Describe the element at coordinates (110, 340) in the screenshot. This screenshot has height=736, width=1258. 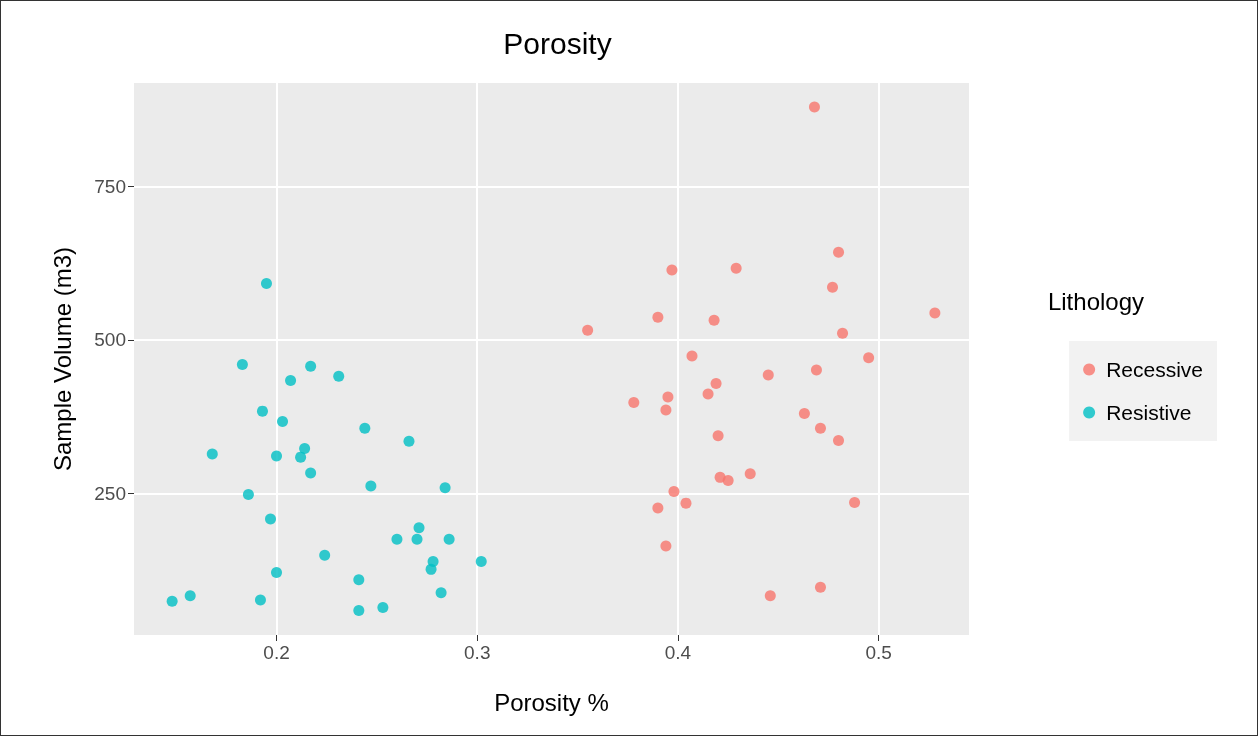
I see `y-tick-label: 500` at that location.